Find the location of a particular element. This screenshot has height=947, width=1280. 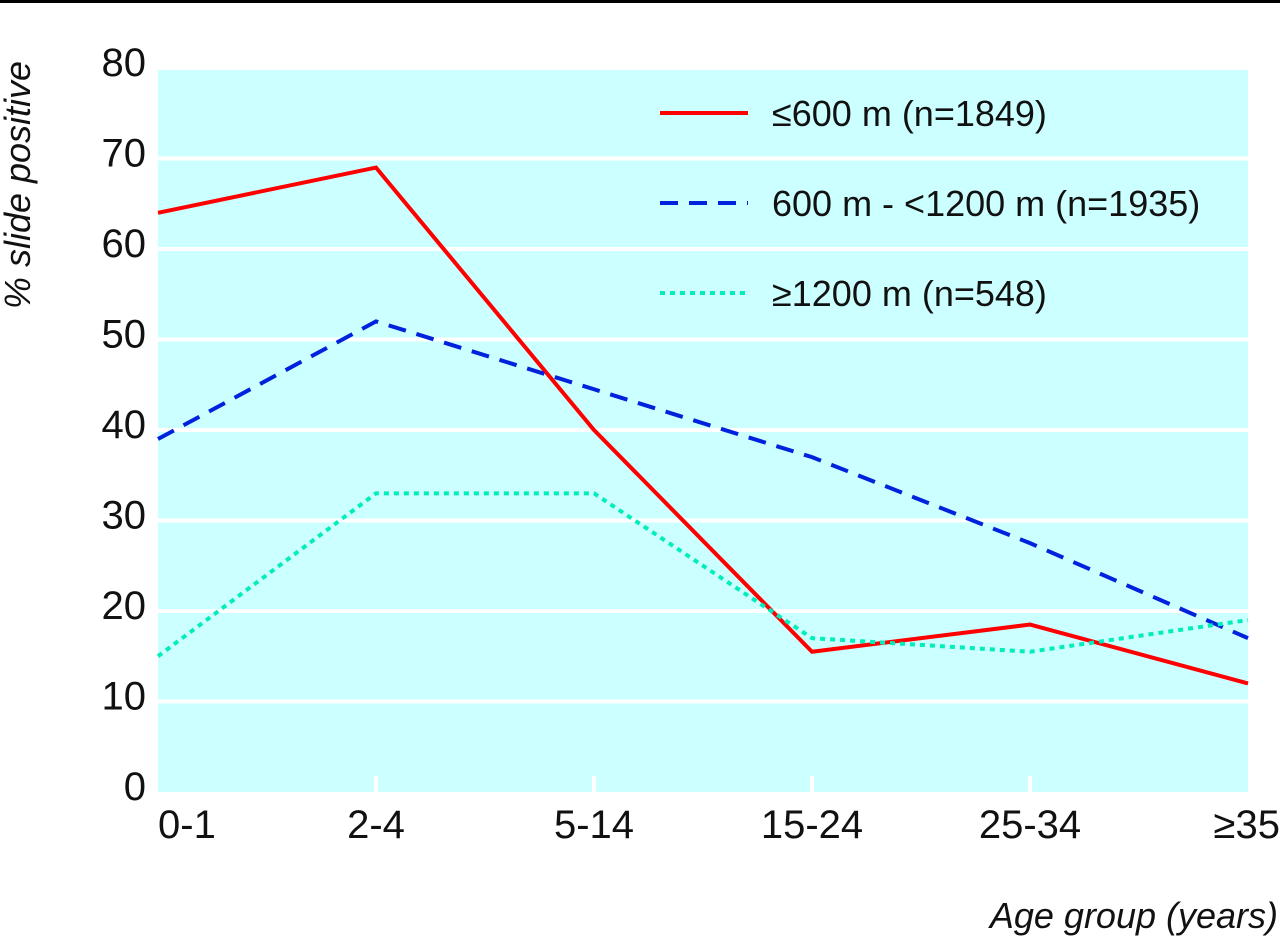

x-tick-label: 25-34 is located at coordinates (1030, 825).